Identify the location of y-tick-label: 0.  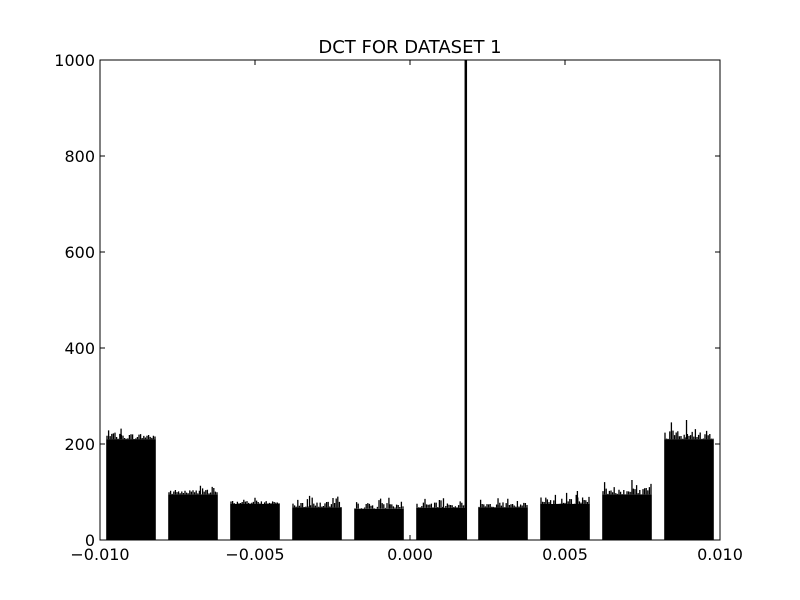
(90, 540).